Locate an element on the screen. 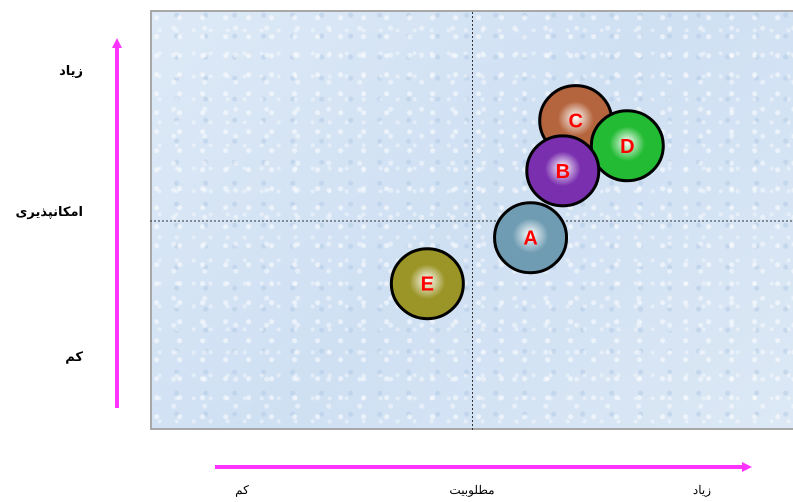 The image size is (793, 502). bubble-d-circle is located at coordinates (627, 146).